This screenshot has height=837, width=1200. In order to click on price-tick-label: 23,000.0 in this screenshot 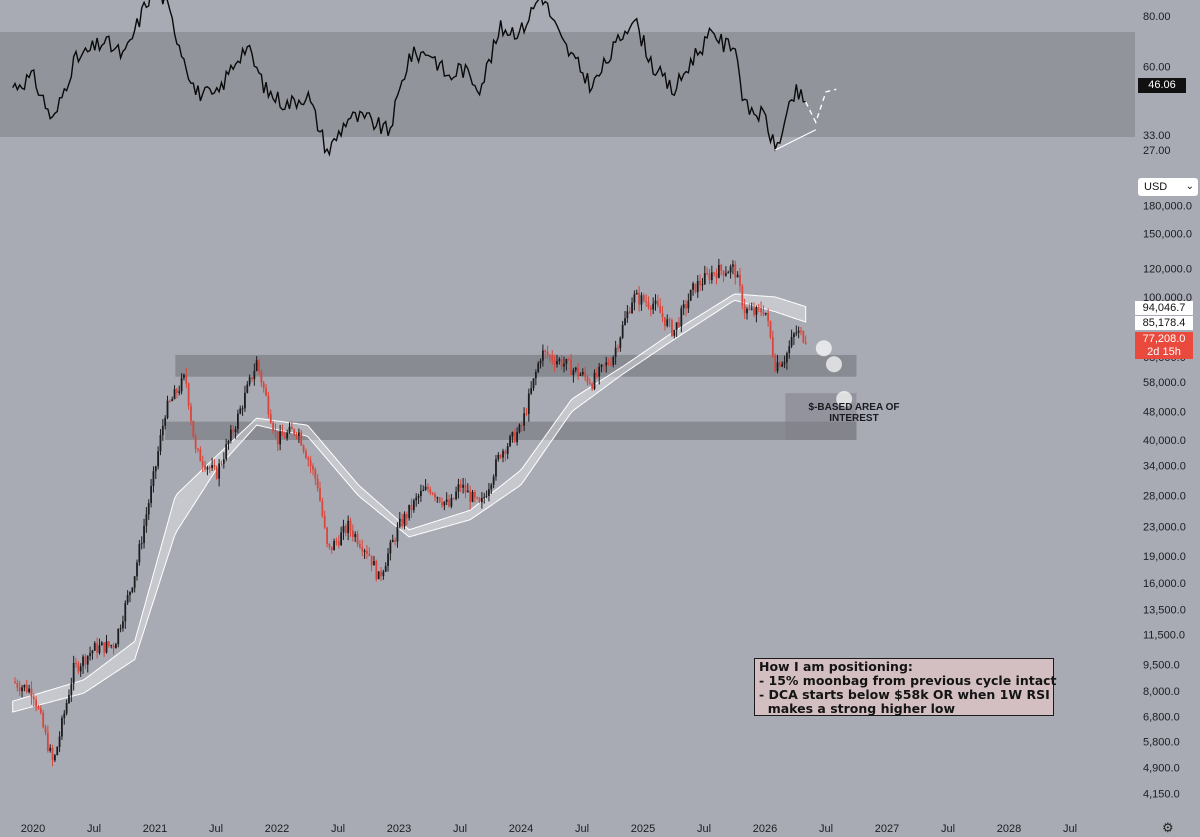, I will do `click(1164, 527)`.